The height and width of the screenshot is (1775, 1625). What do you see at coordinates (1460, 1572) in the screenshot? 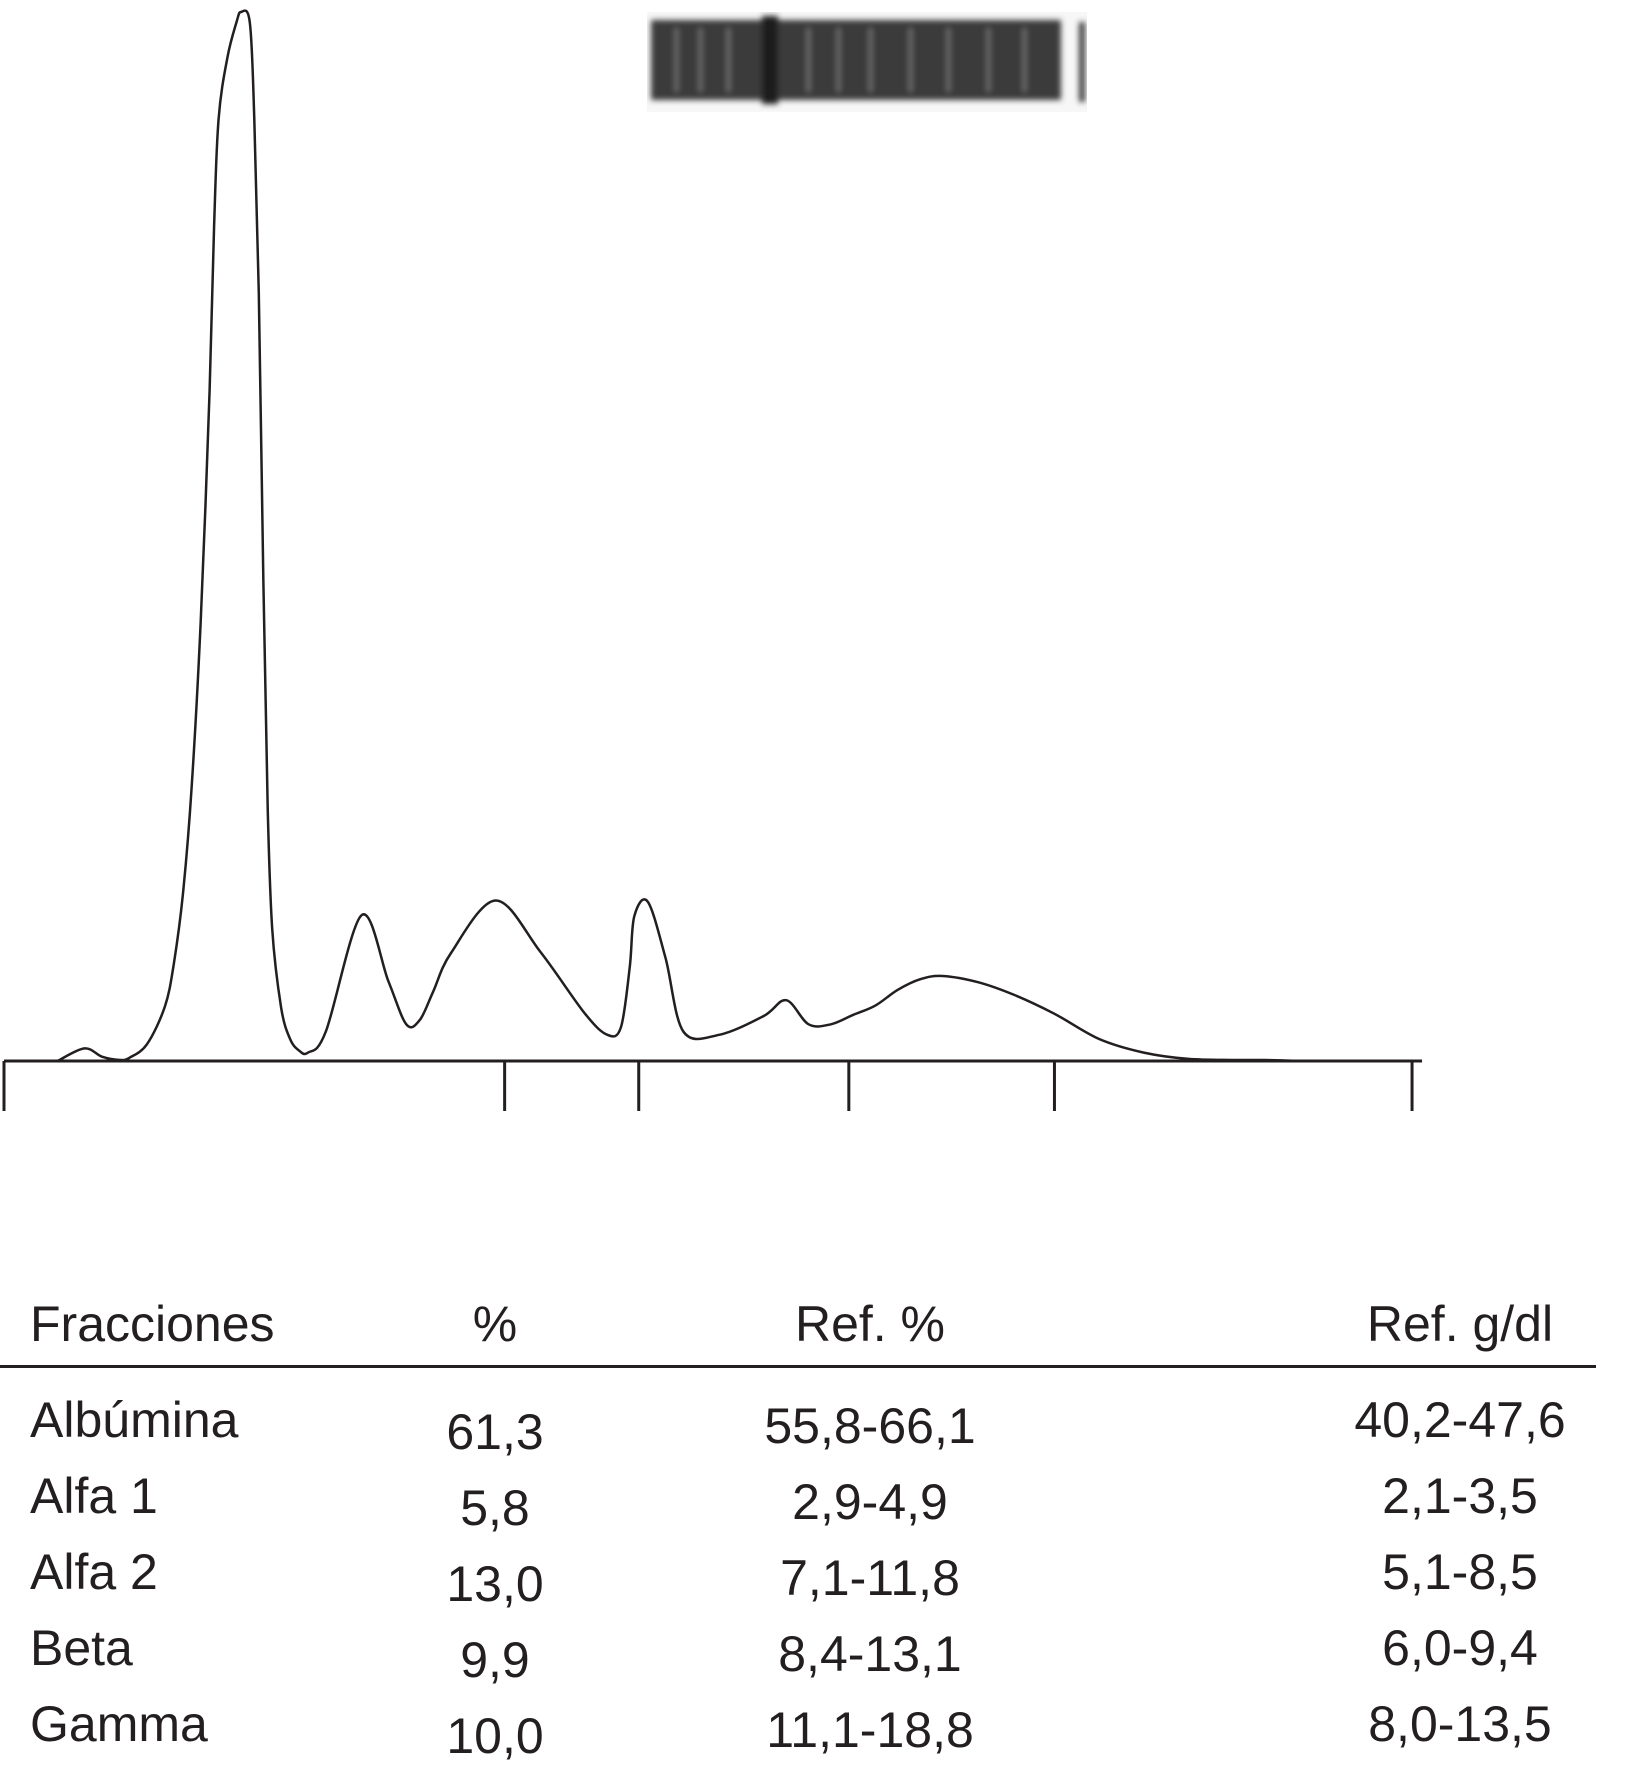
I see `row-ref-gdl: 5,1-8,5` at bounding box center [1460, 1572].